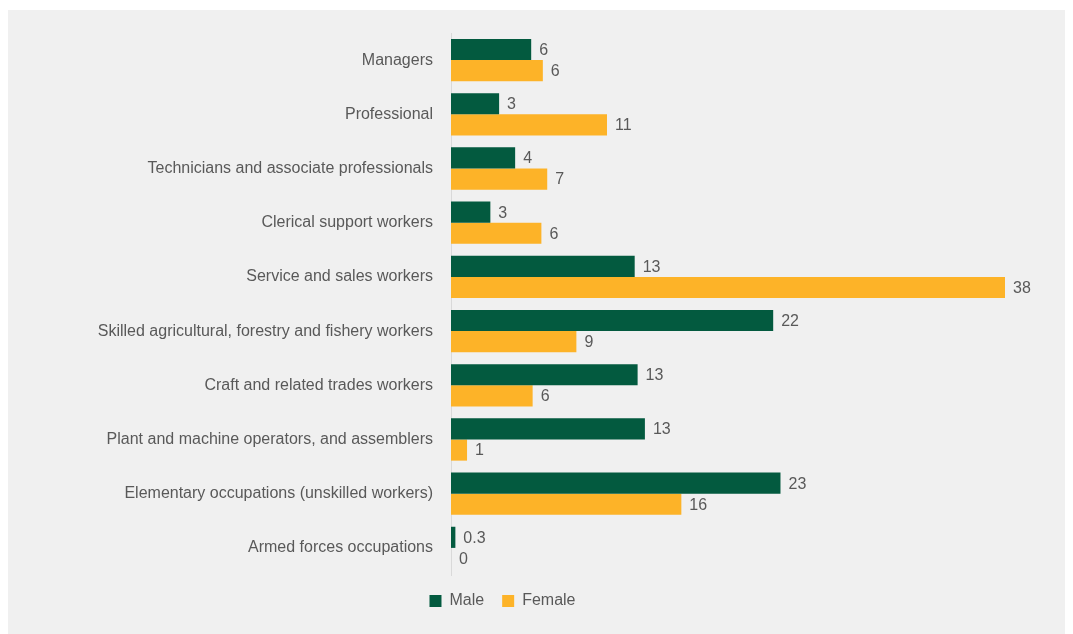 Image resolution: width=1073 pixels, height=634 pixels. What do you see at coordinates (388, 113) in the screenshot?
I see `y-tick-label: Professional` at bounding box center [388, 113].